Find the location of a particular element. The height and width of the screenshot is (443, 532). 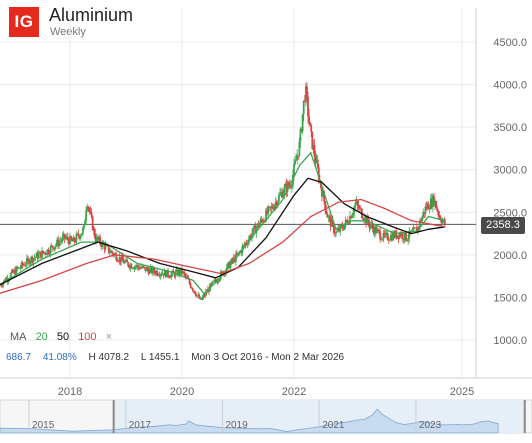

ma20-label: 20 is located at coordinates (41, 337).